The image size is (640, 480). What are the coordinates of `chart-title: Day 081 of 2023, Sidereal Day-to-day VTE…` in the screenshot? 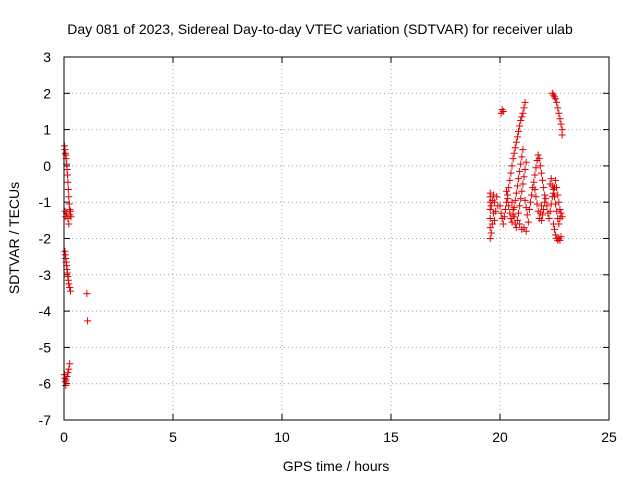 It's located at (320, 29).